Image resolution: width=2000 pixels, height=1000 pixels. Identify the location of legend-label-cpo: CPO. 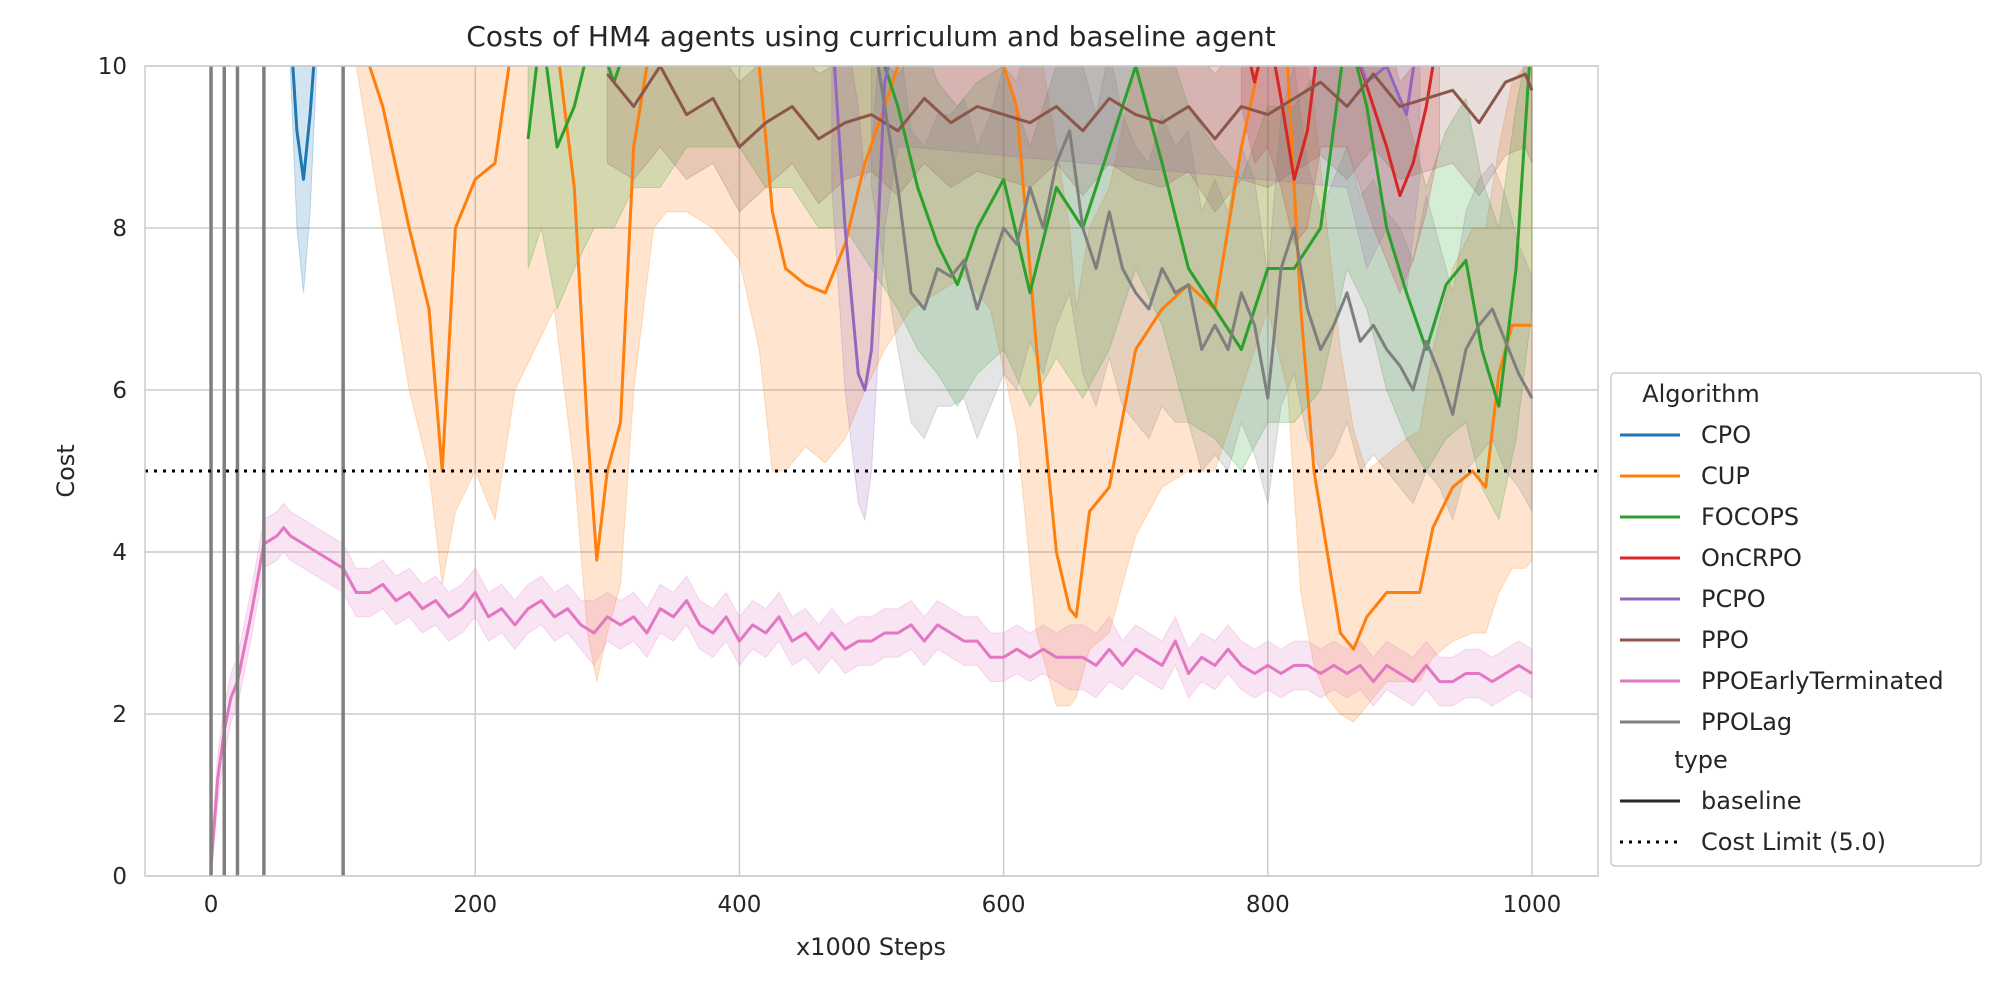
(1726, 435).